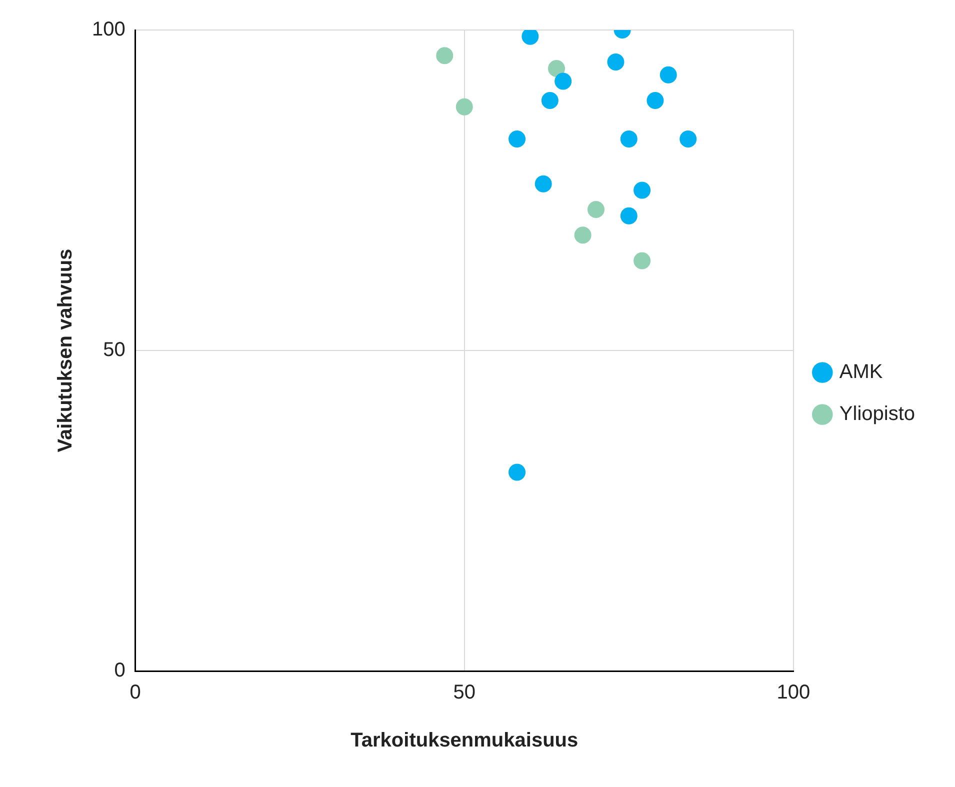 This screenshot has height=787, width=955. I want to click on legend-label: AMK, so click(861, 372).